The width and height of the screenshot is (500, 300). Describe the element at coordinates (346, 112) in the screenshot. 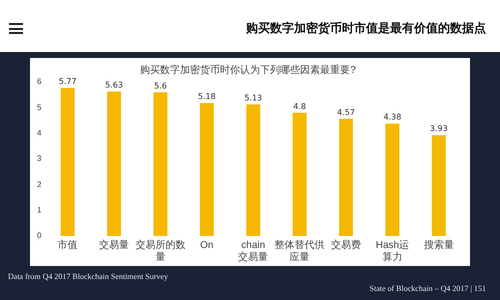

I see `data-label: 4.57` at that location.